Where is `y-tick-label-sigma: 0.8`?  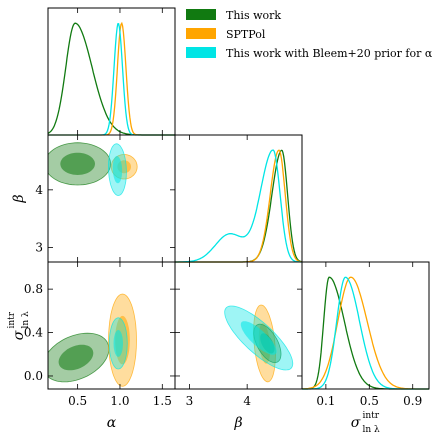
y-tick-label-sigma: 0.8 is located at coordinates (33, 289).